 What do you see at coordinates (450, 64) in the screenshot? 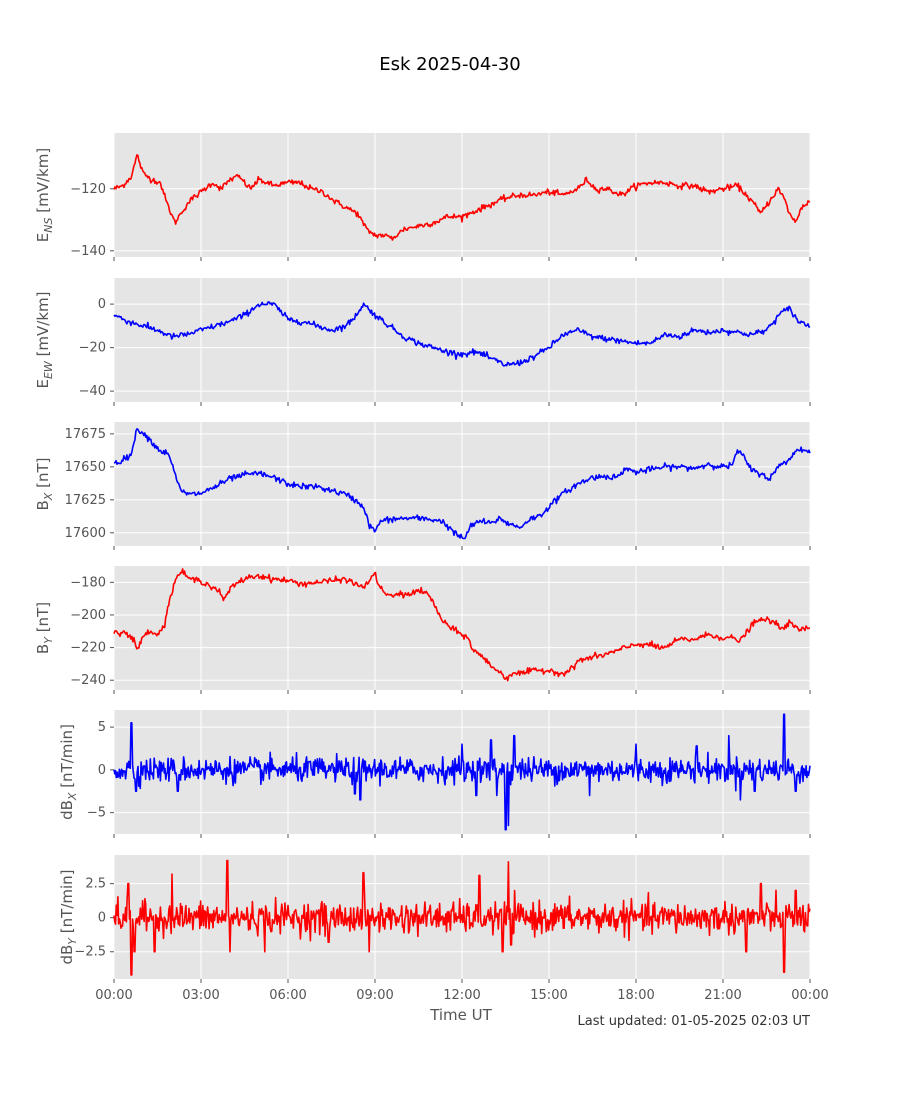
I see `chart-title: Esk 2025-04-30` at bounding box center [450, 64].